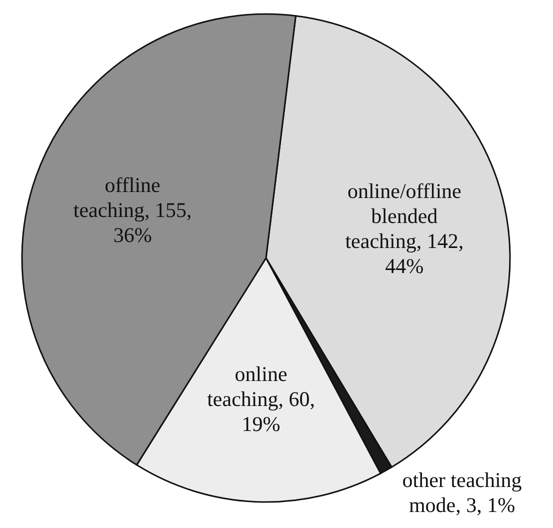 Image resolution: width=553 pixels, height=528 pixels. Describe the element at coordinates (261, 399) in the screenshot. I see `slice-label: online teaching, 60, 19%` at that location.